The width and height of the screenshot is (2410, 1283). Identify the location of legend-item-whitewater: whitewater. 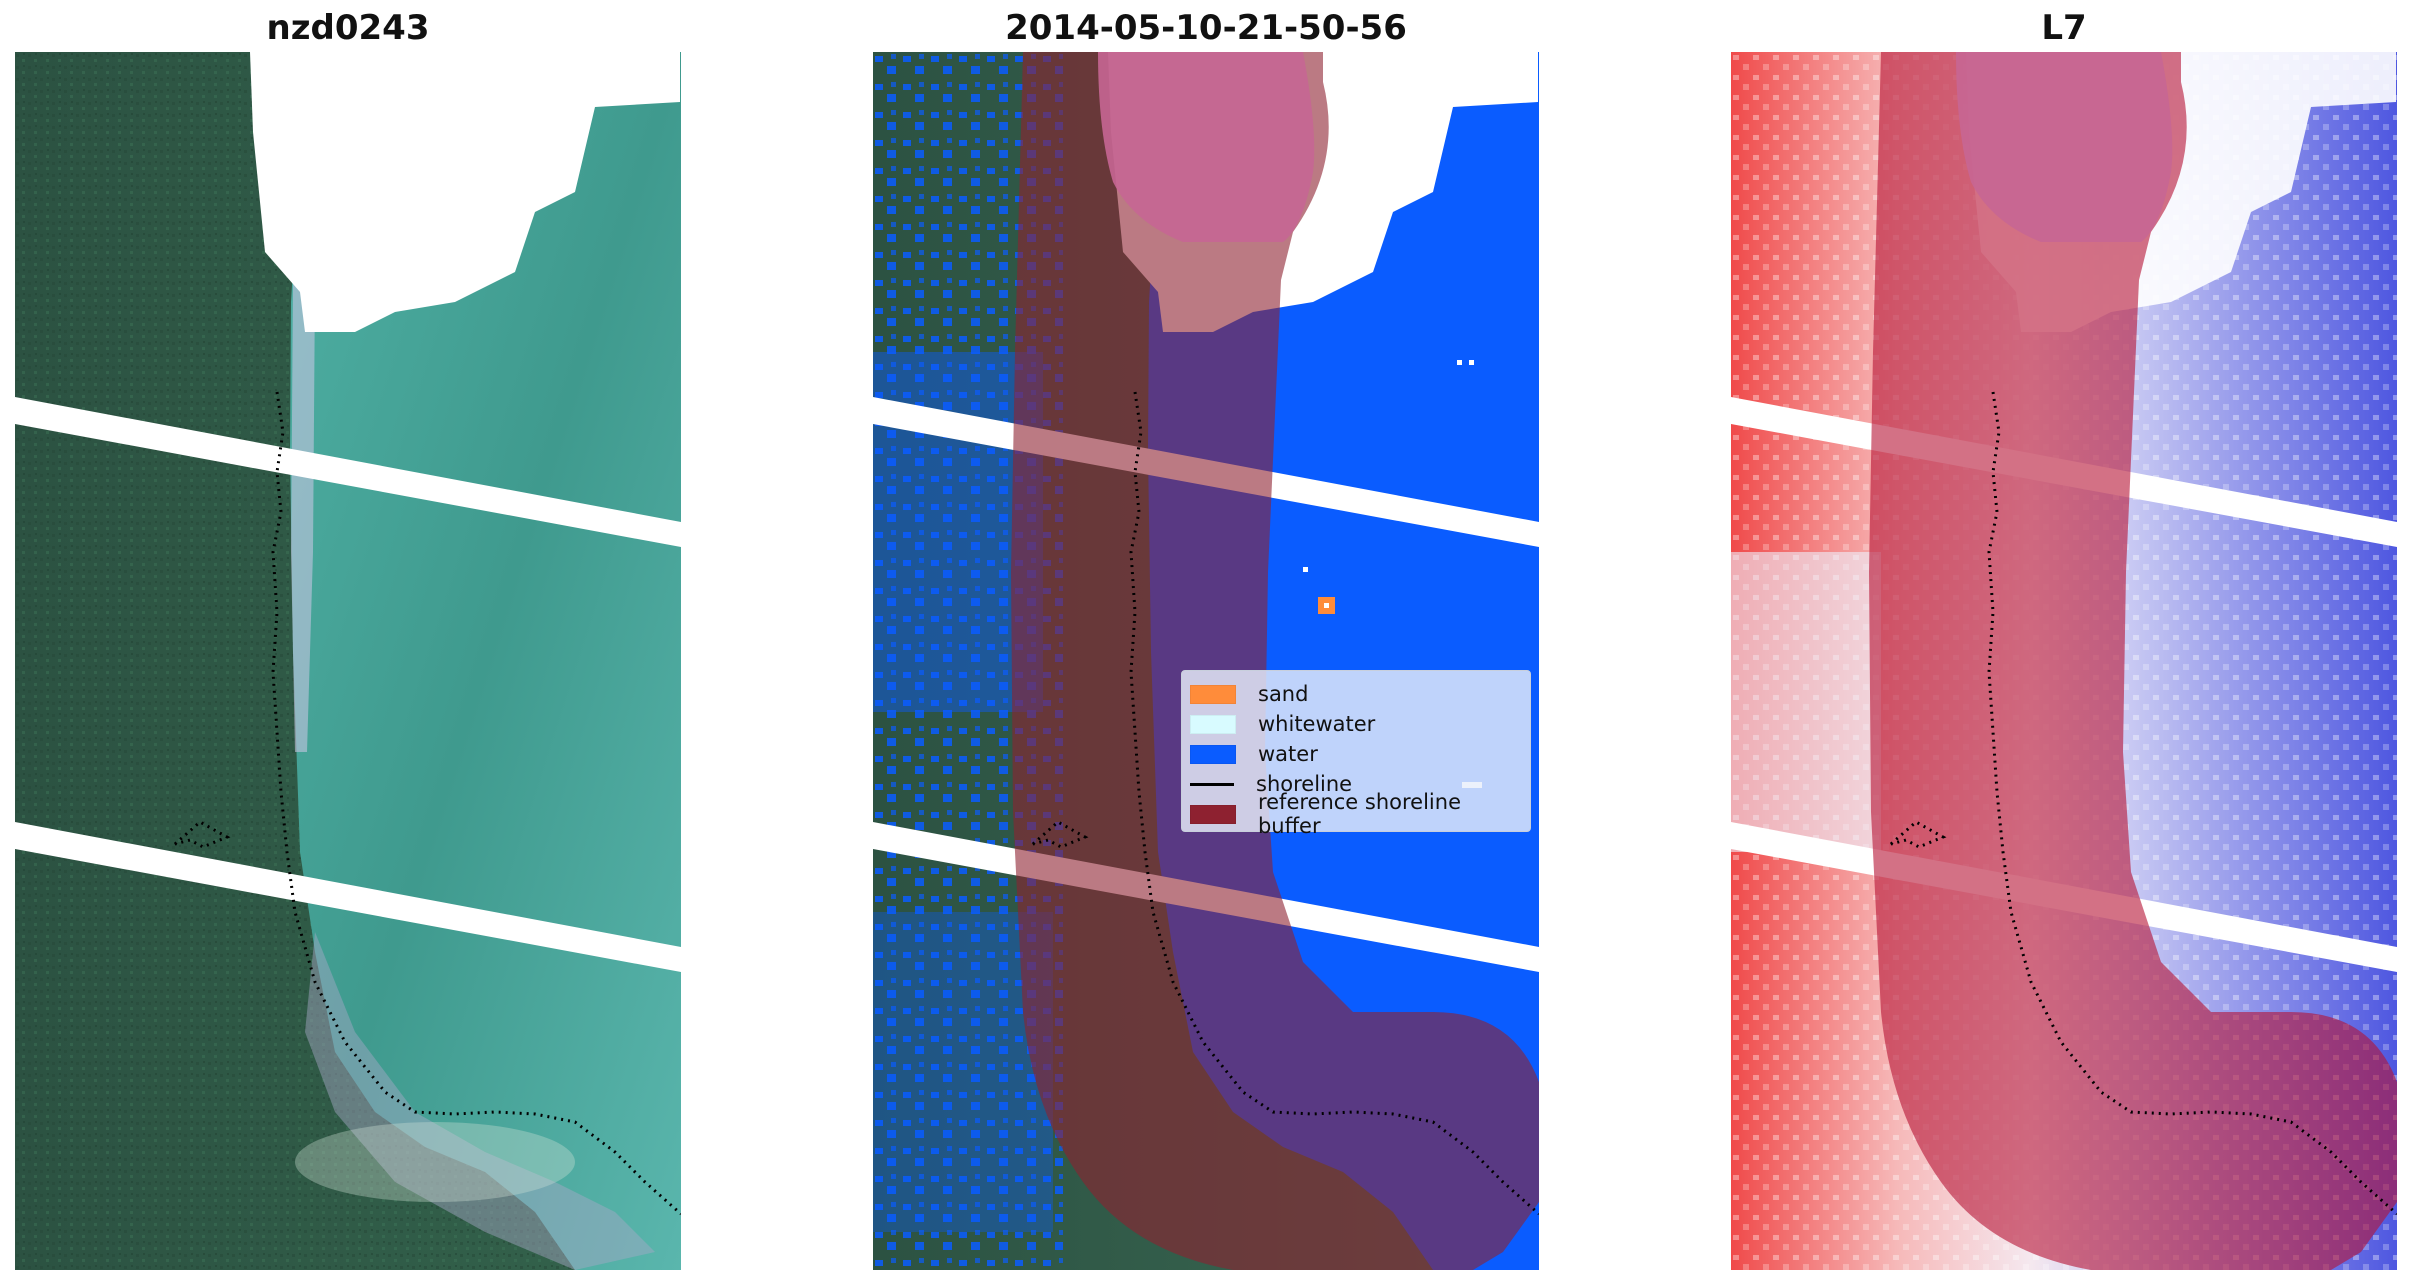
(1282, 724).